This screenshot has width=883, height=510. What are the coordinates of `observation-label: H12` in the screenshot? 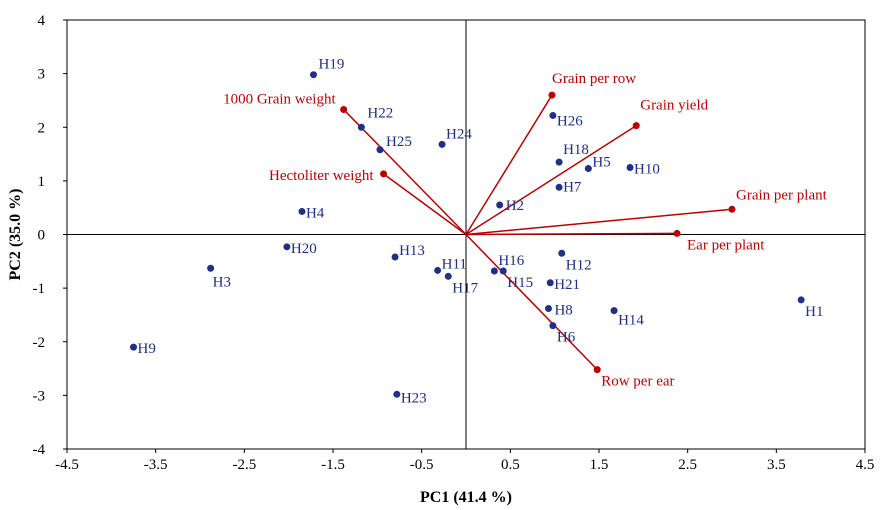 It's located at (579, 265).